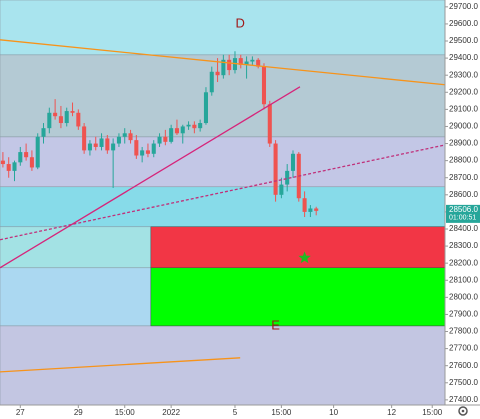 This screenshot has width=480, height=419. I want to click on x-tick-label: 2022, so click(171, 412).